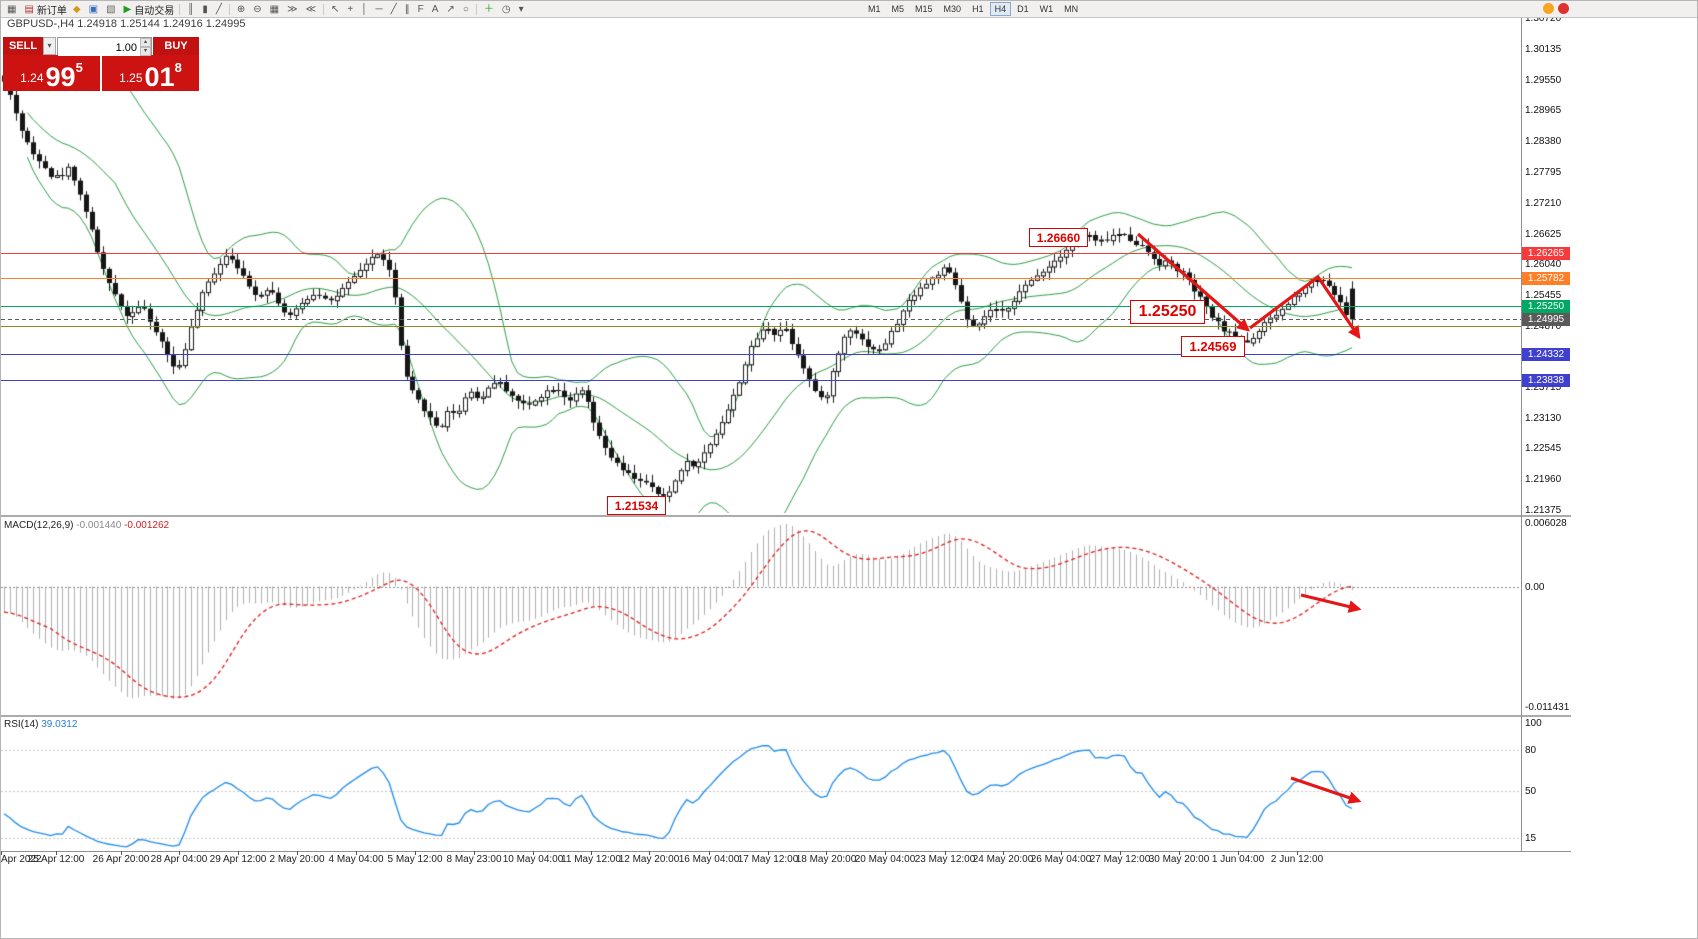  I want to click on timeframe-h1: H1, so click(978, 9).